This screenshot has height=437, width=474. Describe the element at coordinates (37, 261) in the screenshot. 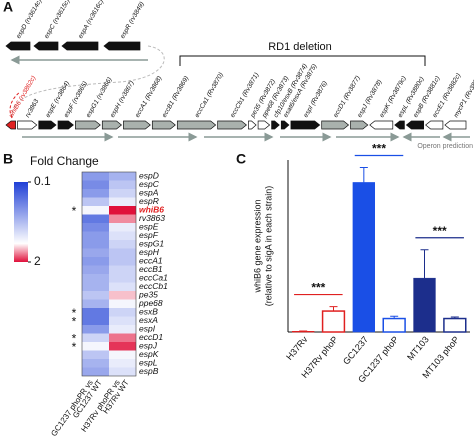

I see `colorbar-tick-label: 2` at that location.